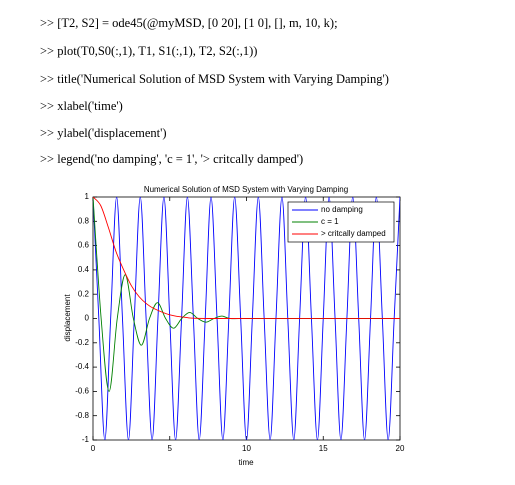  What do you see at coordinates (93, 448) in the screenshot?
I see `x-tick-label: 0` at bounding box center [93, 448].